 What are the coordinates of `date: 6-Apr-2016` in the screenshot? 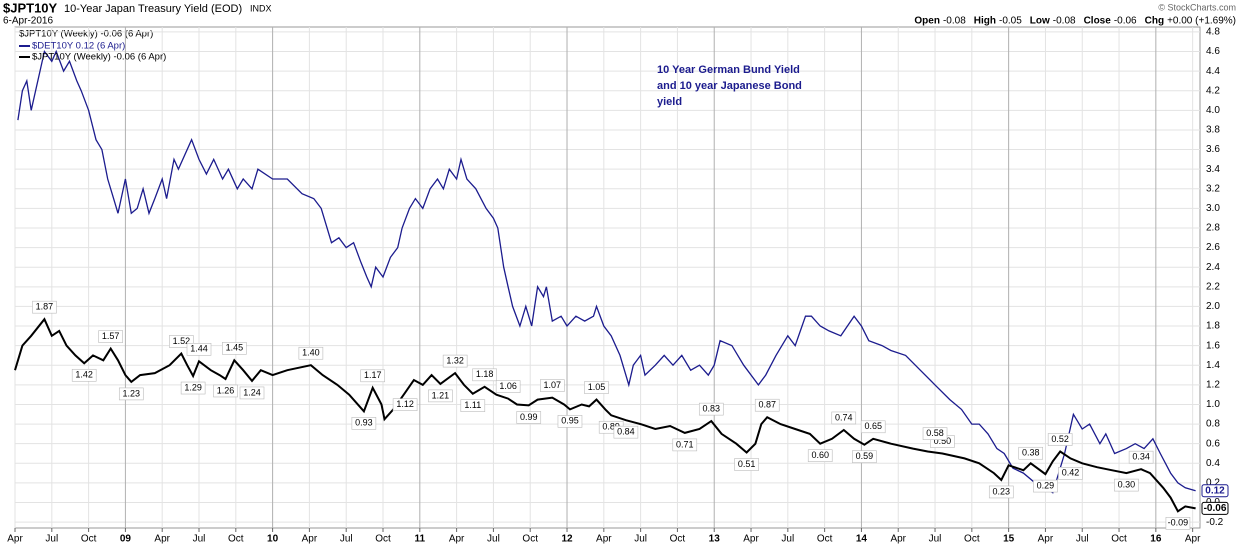 It's located at (28, 21).